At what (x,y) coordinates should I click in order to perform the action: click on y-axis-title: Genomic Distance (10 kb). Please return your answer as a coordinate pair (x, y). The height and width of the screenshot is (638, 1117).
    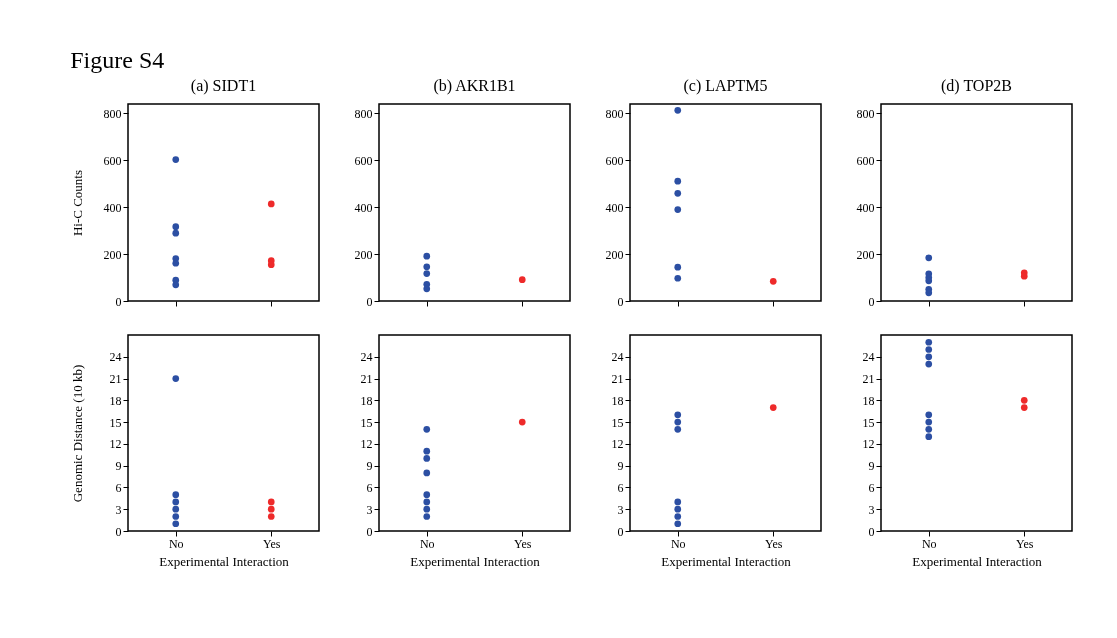
    Looking at the image, I should click on (77, 433).